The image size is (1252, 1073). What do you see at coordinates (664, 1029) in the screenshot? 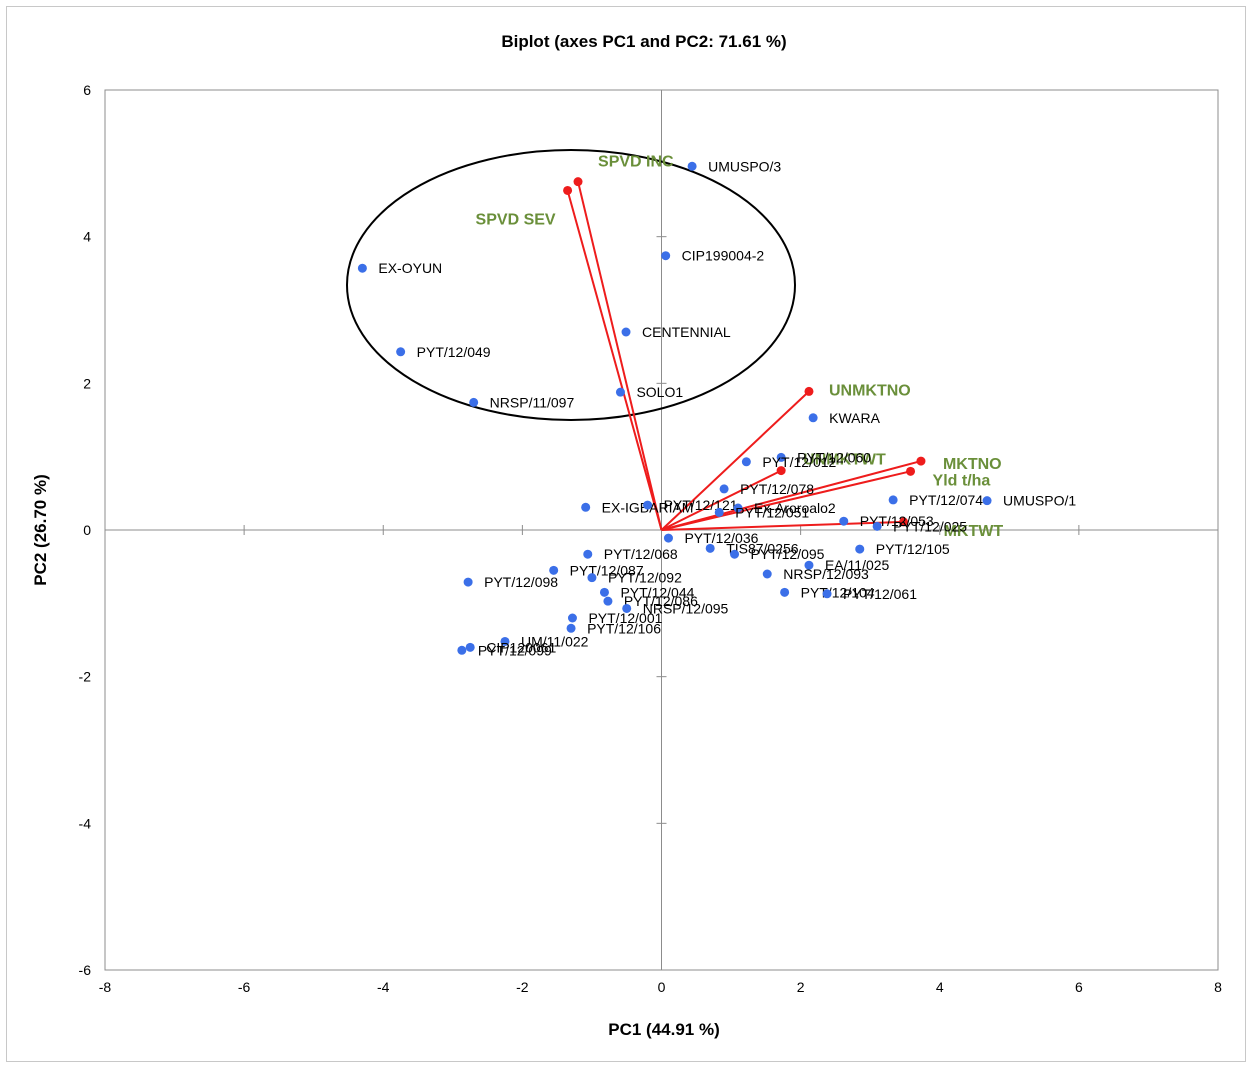
I see `x-axis-title: PC1 (44.91 %)` at bounding box center [664, 1029].